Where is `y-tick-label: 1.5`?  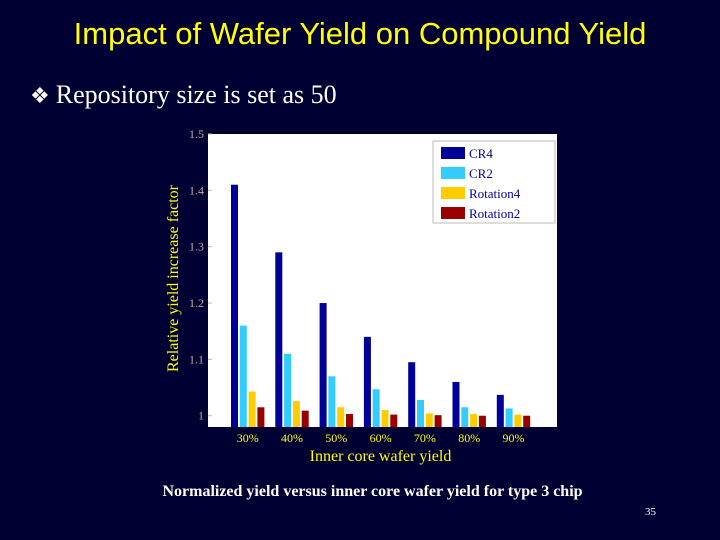
y-tick-label: 1.5 is located at coordinates (196, 134).